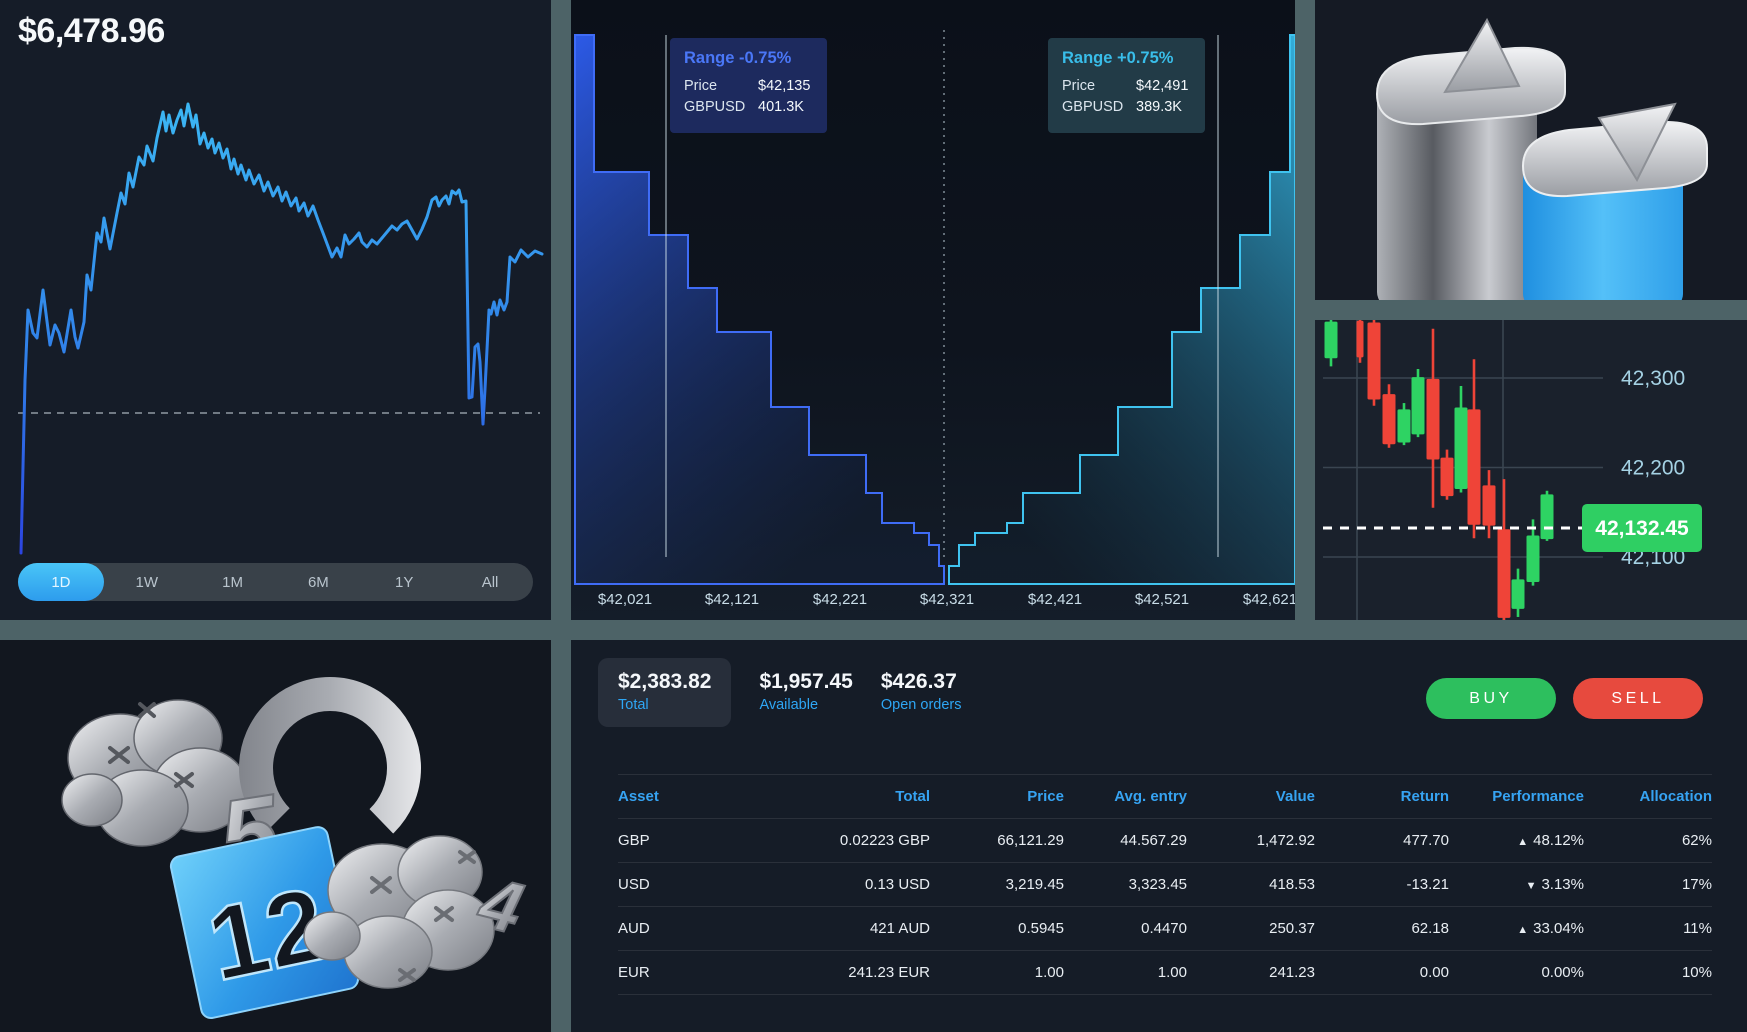 The height and width of the screenshot is (1032, 1747). Describe the element at coordinates (91, 31) in the screenshot. I see `portfolio-balance: $6,478.96` at that location.